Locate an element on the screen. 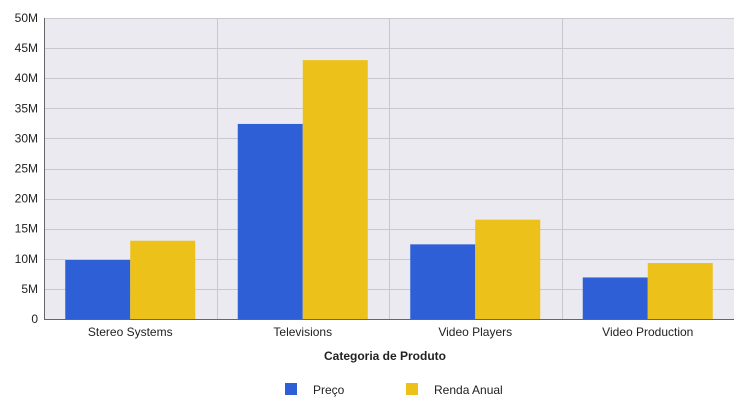  x-tick-label: Televisions is located at coordinates (302, 332).